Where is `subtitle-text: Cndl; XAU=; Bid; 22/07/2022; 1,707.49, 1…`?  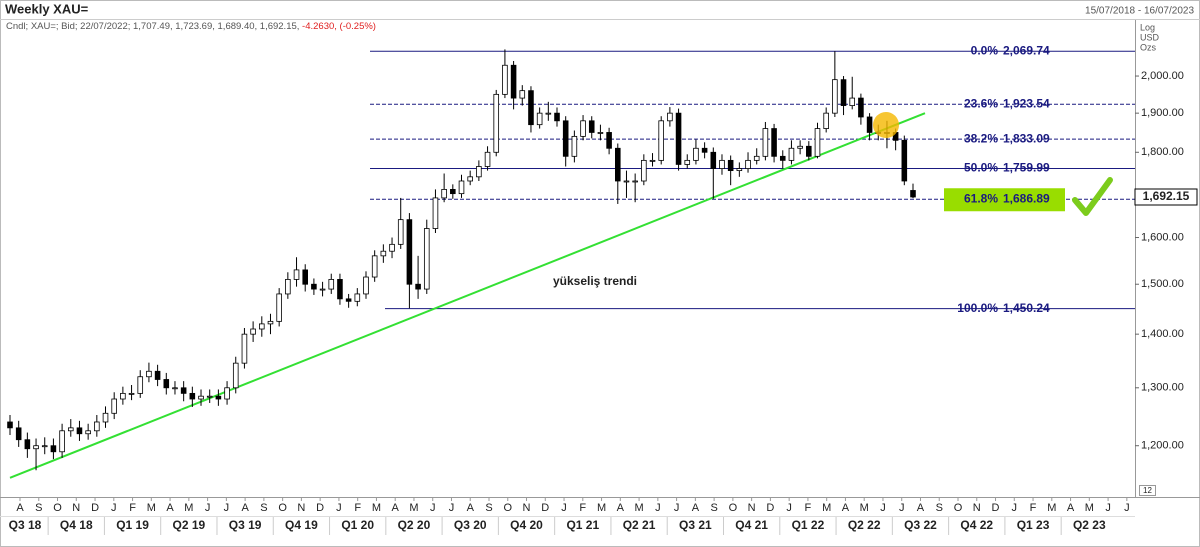 subtitle-text: Cndl; XAU=; Bid; 22/07/2022; 1,707.49, 1… is located at coordinates (153, 26).